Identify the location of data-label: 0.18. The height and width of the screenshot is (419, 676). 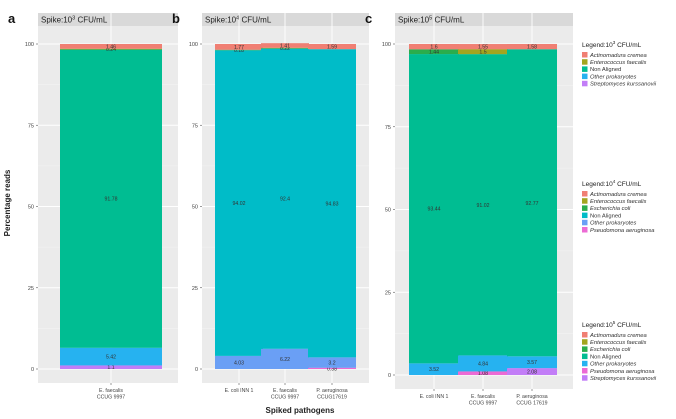
(239, 51).